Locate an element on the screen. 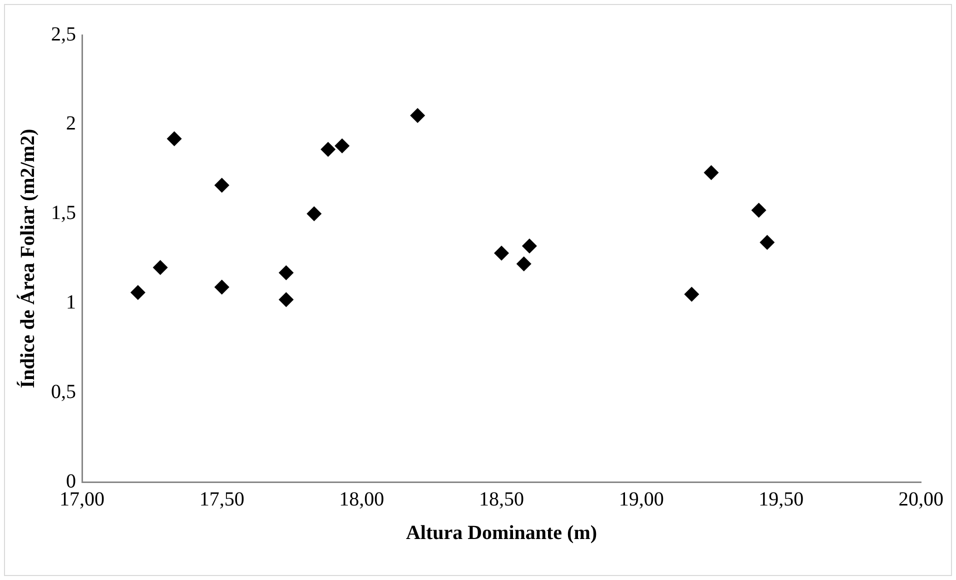  y-tick-label: 0,5 is located at coordinates (63, 391).